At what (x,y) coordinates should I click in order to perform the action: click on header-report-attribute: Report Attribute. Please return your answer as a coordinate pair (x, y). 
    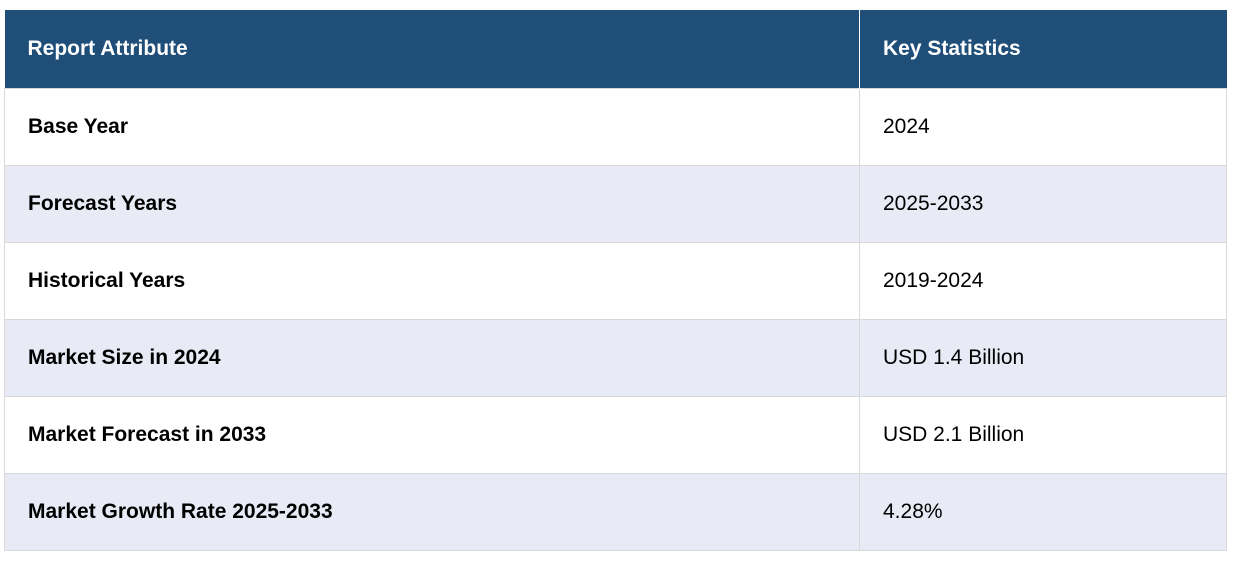
    Looking at the image, I should click on (432, 49).